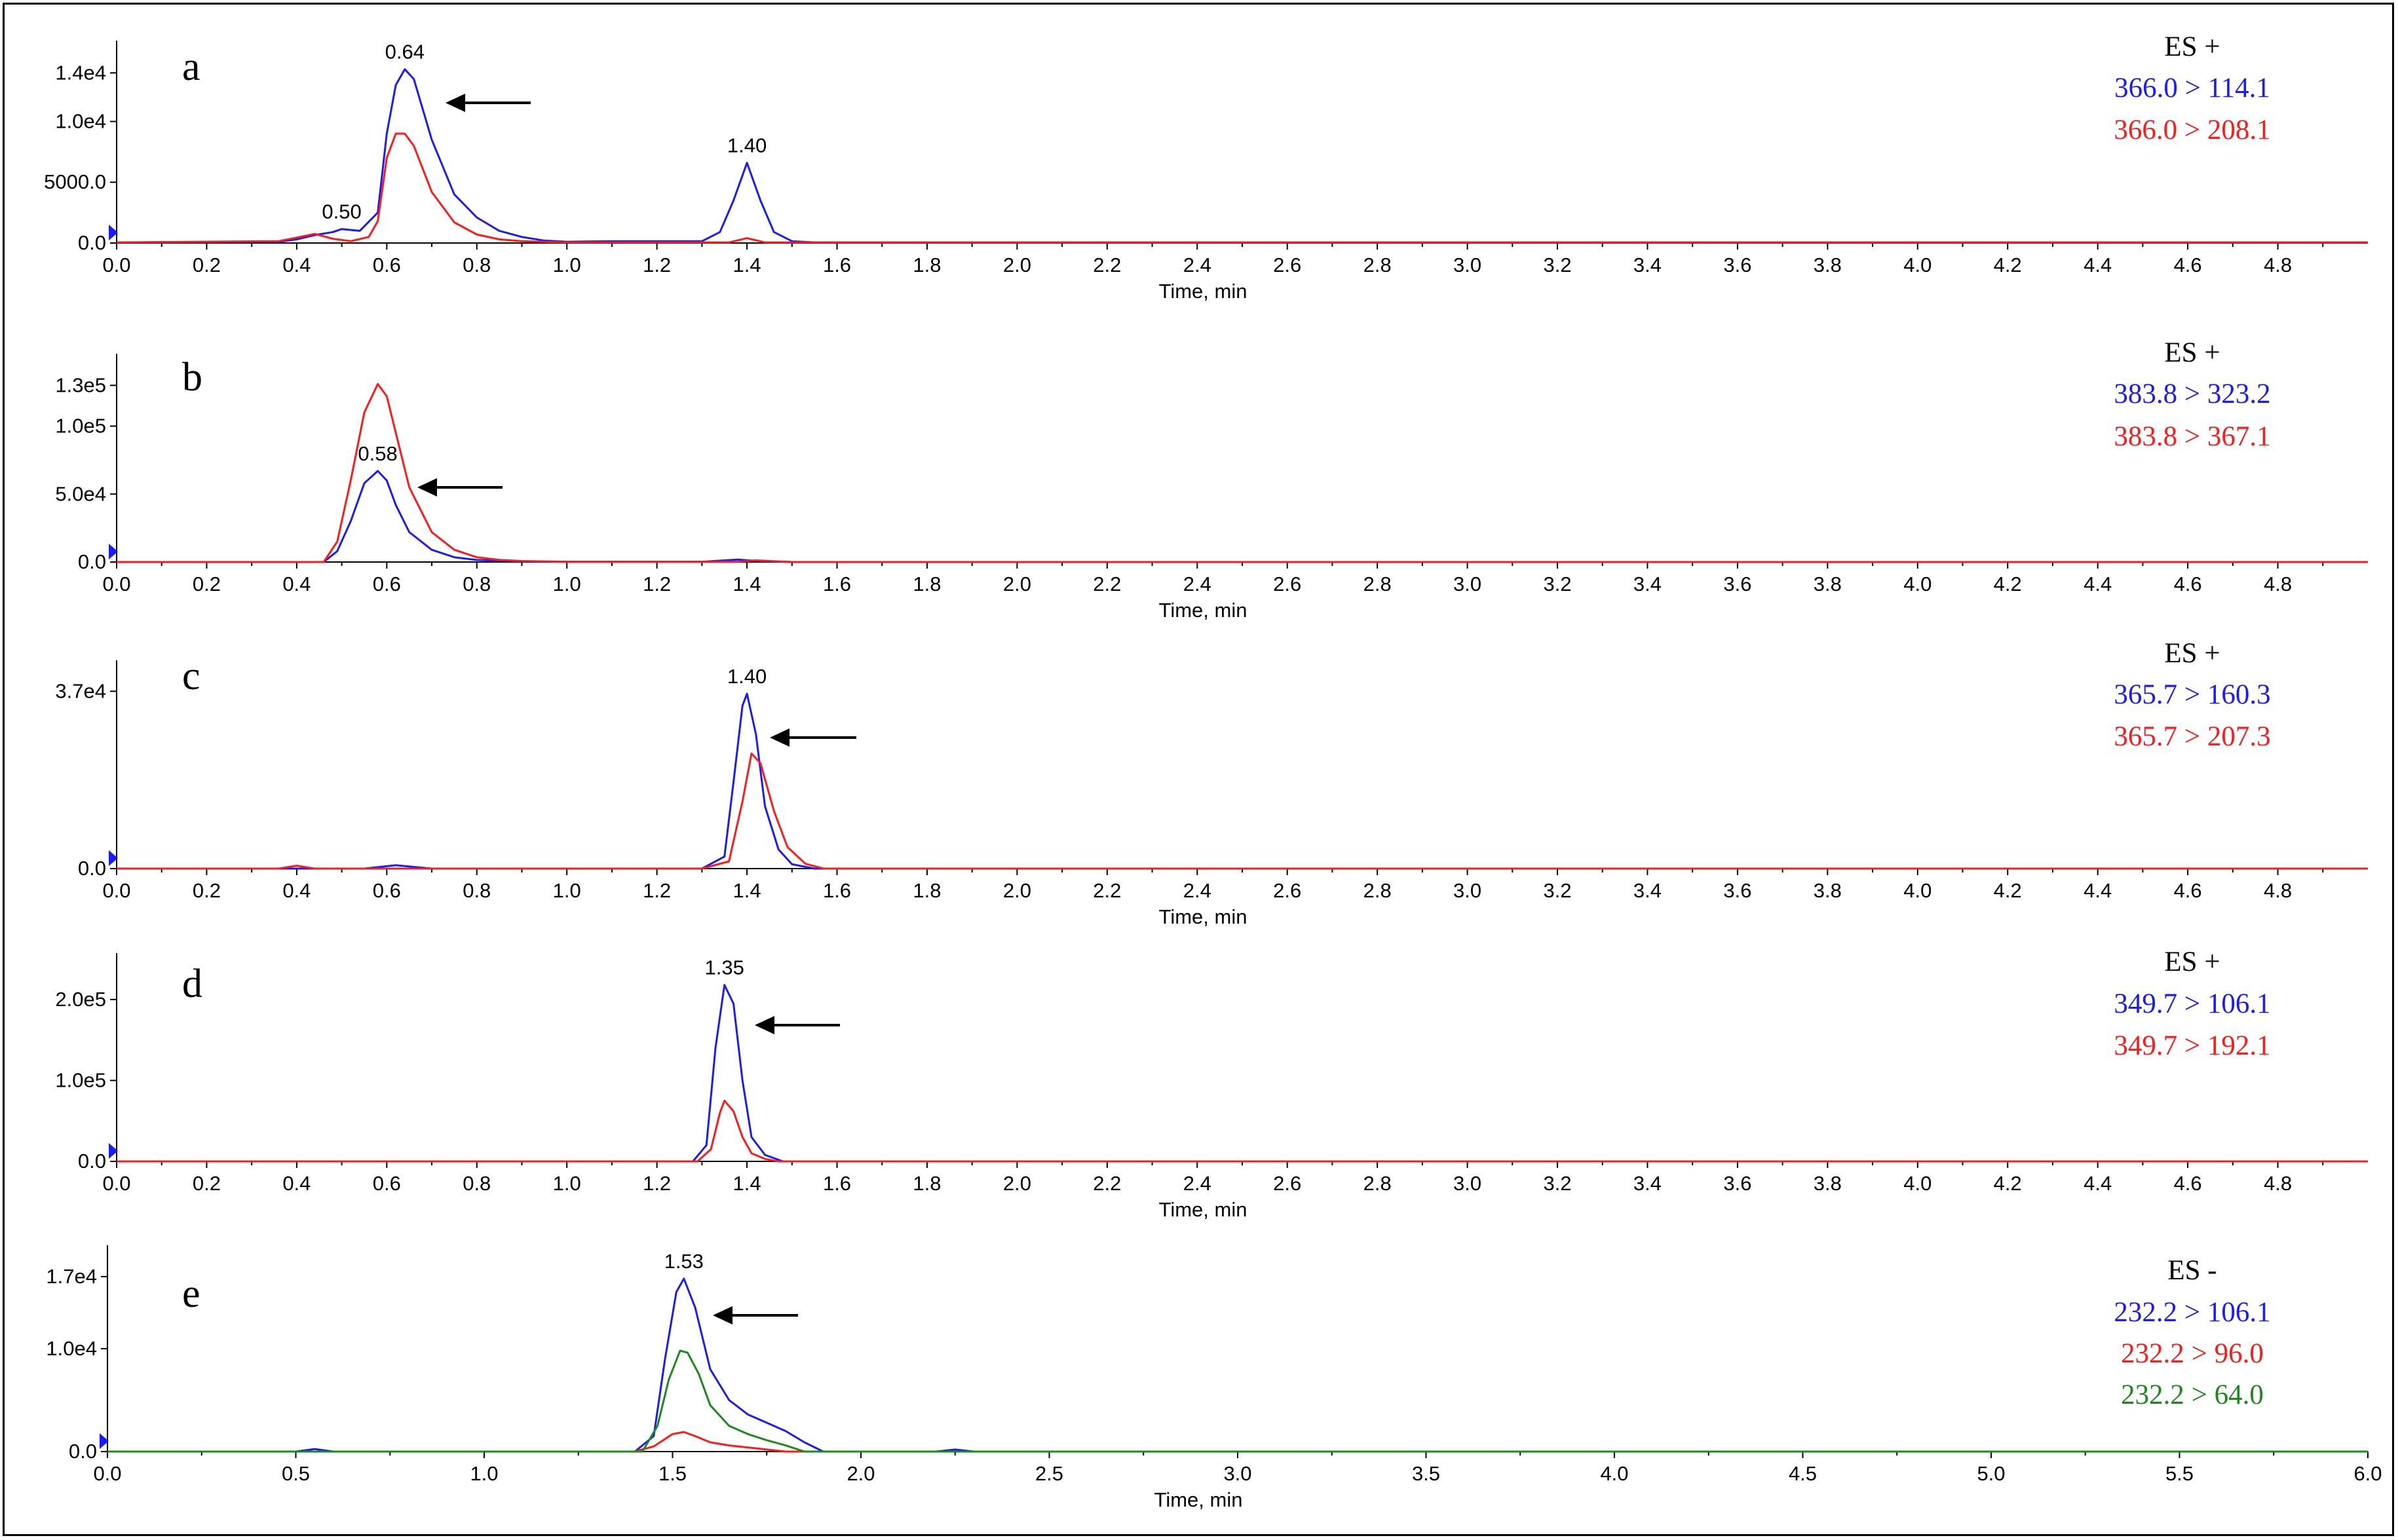 The height and width of the screenshot is (1540, 2398). What do you see at coordinates (75, 181) in the screenshot?
I see `y-tick-label: 5000.0` at bounding box center [75, 181].